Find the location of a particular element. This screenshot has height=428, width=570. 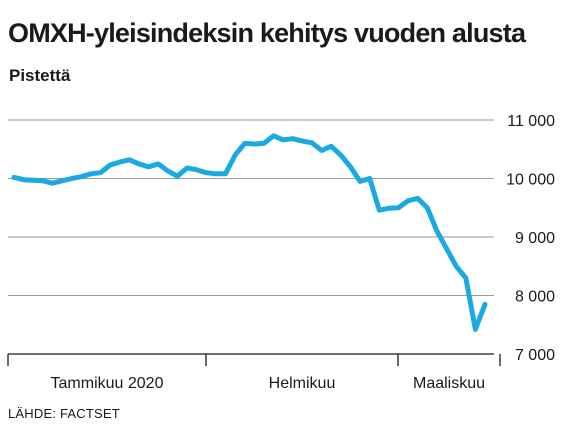

y-tick-label: 7 000 is located at coordinates (535, 355).